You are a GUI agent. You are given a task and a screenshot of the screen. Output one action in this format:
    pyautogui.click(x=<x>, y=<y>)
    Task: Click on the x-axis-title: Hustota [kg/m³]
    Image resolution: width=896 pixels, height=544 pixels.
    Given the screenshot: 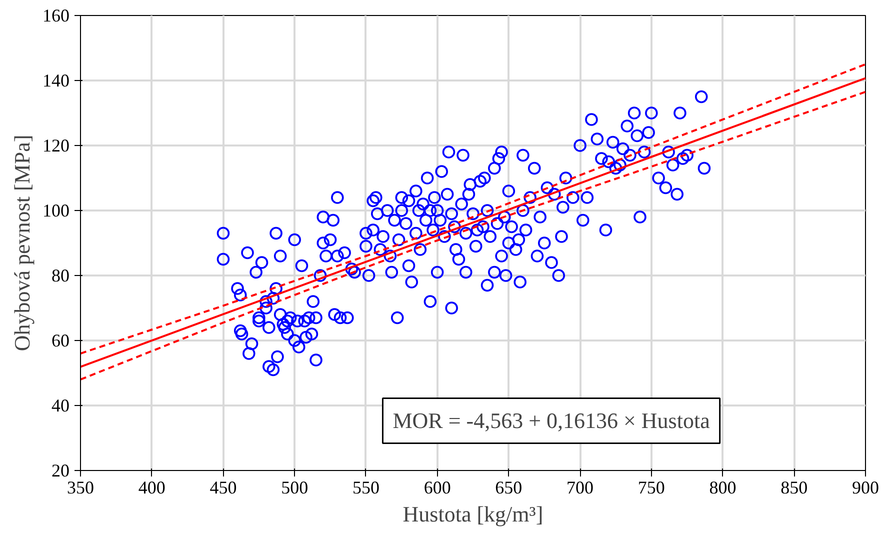 What is the action you would take?
    pyautogui.click(x=473, y=514)
    